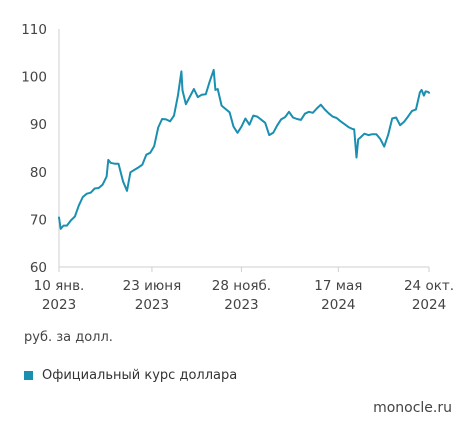  I want to click on legend-swatch, so click(28, 375).